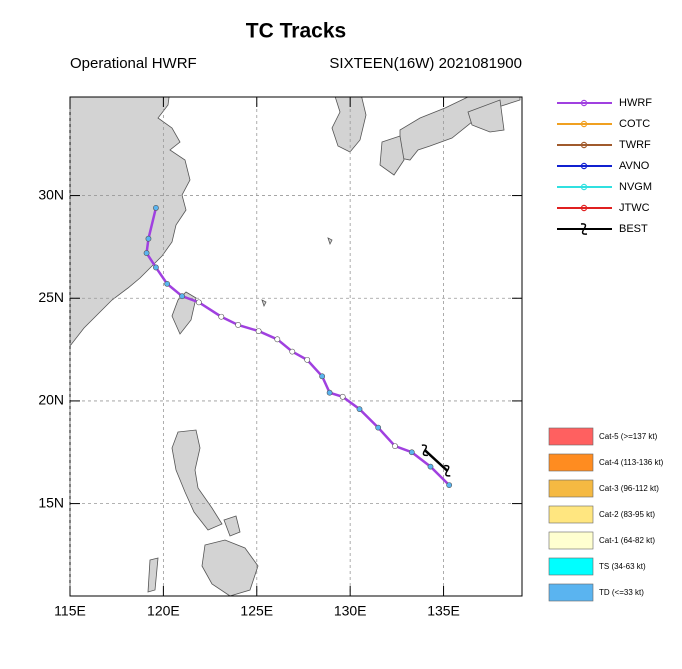  What do you see at coordinates (51, 400) in the screenshot?
I see `y-tick-label: 20N` at bounding box center [51, 400].